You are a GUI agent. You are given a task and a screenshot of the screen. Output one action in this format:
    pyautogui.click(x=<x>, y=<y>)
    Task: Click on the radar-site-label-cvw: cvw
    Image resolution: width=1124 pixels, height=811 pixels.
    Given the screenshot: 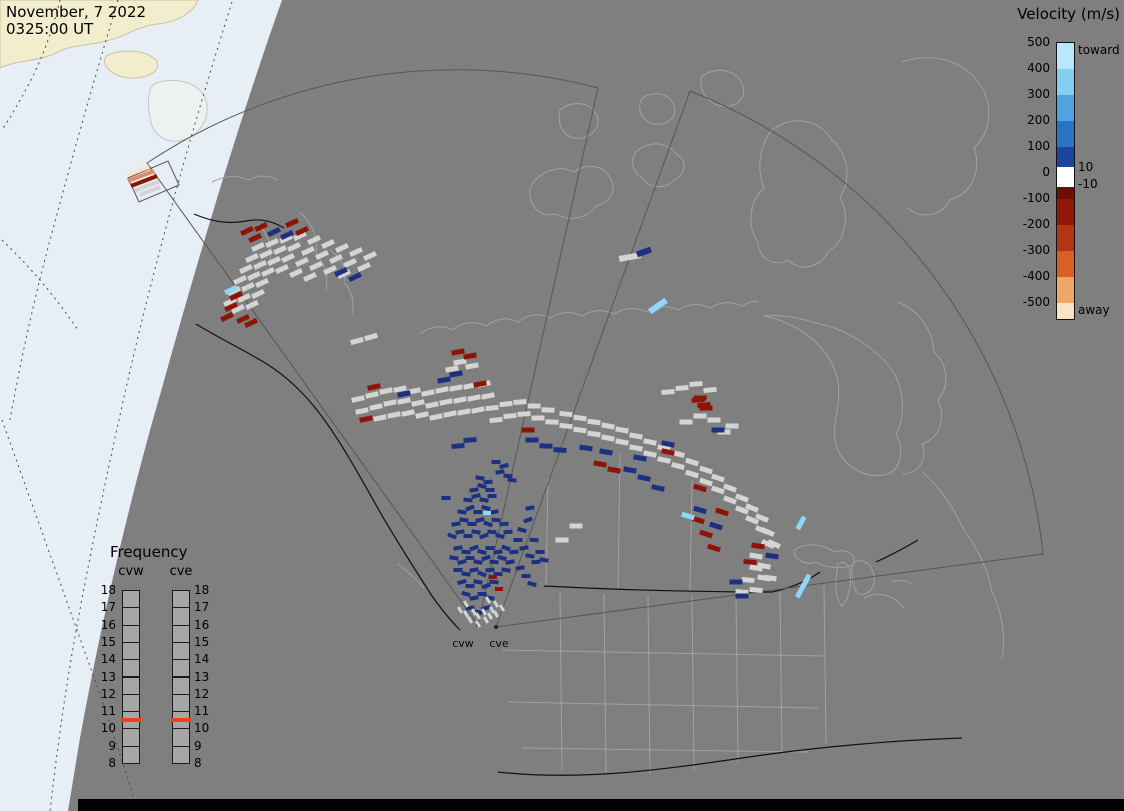 What is the action you would take?
    pyautogui.click(x=463, y=643)
    